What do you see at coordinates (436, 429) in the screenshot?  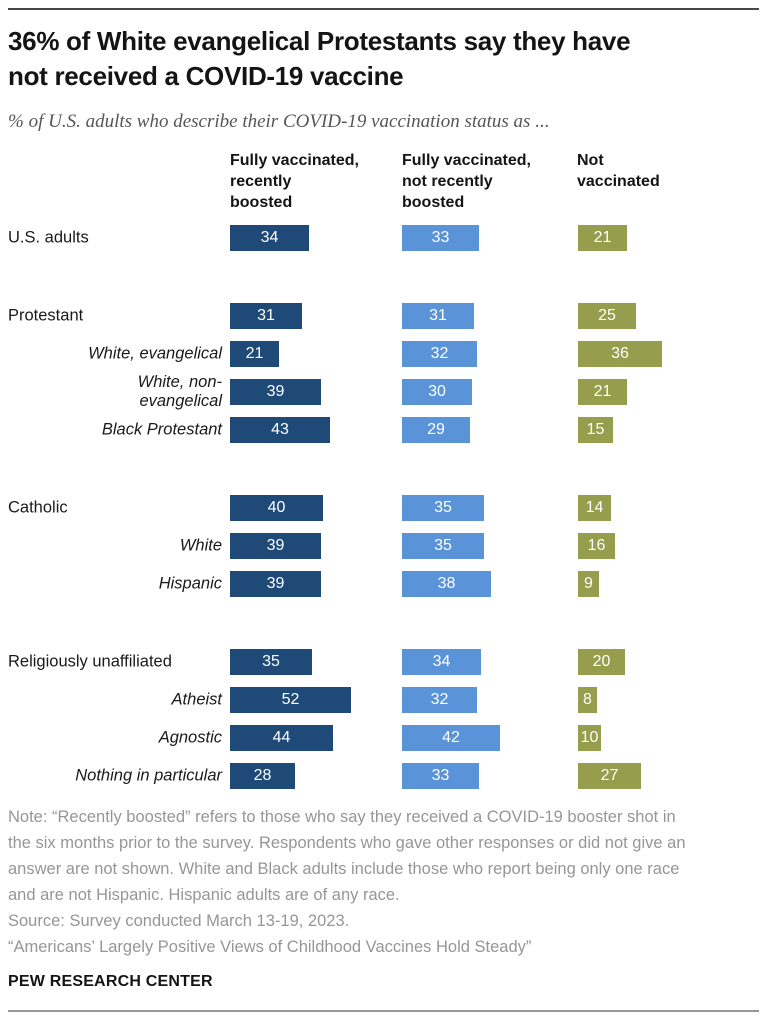 I see `bar-value: 29` at bounding box center [436, 429].